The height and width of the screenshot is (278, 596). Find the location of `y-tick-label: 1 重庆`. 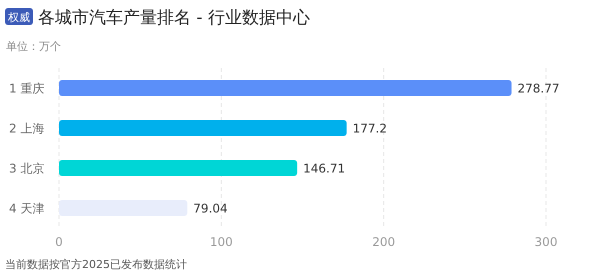

y-tick-label: 1 重庆 is located at coordinates (26, 89).